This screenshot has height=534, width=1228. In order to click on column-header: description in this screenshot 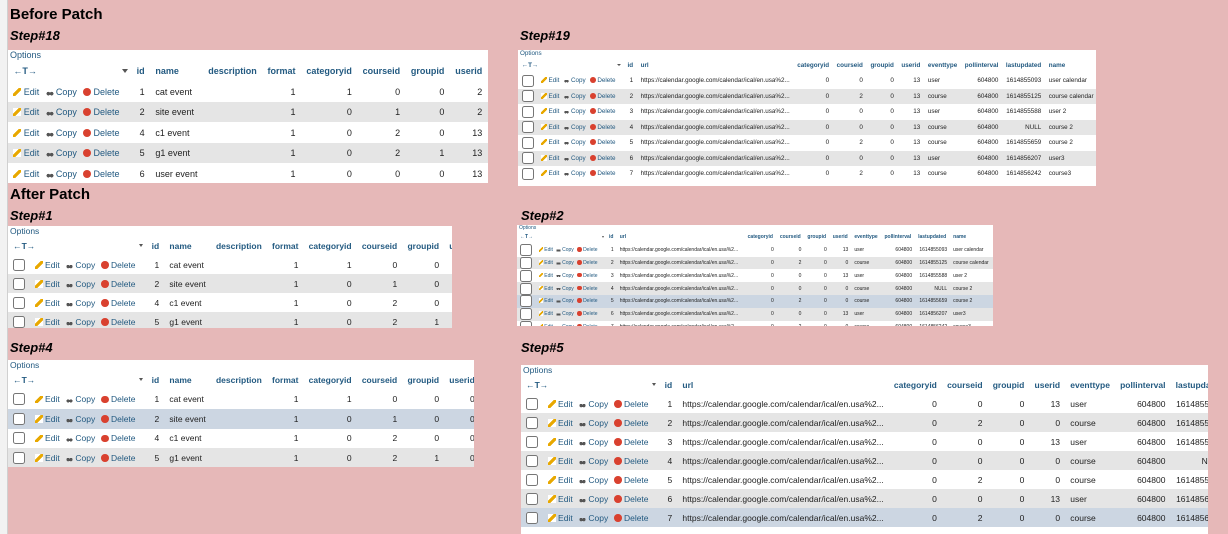, I will do `click(238, 380)`.